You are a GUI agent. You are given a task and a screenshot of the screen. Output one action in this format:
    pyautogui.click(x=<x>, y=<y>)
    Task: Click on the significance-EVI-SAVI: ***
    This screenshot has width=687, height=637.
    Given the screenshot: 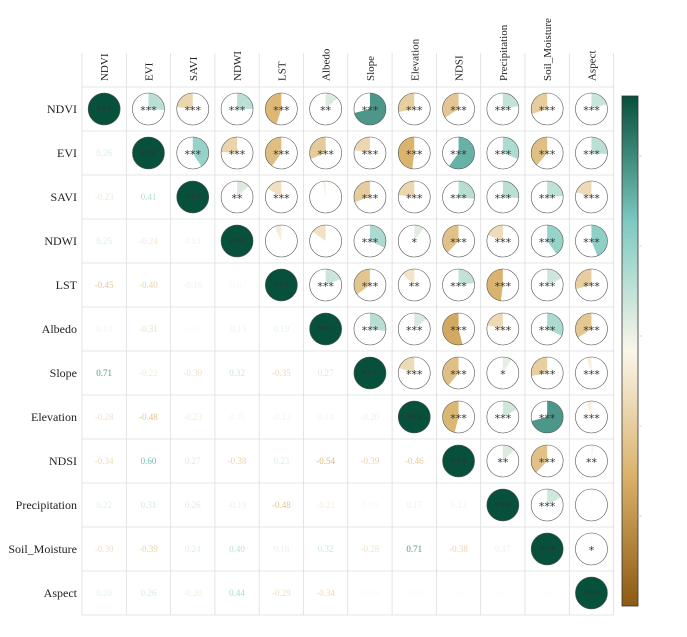 What is the action you would take?
    pyautogui.click(x=193, y=154)
    